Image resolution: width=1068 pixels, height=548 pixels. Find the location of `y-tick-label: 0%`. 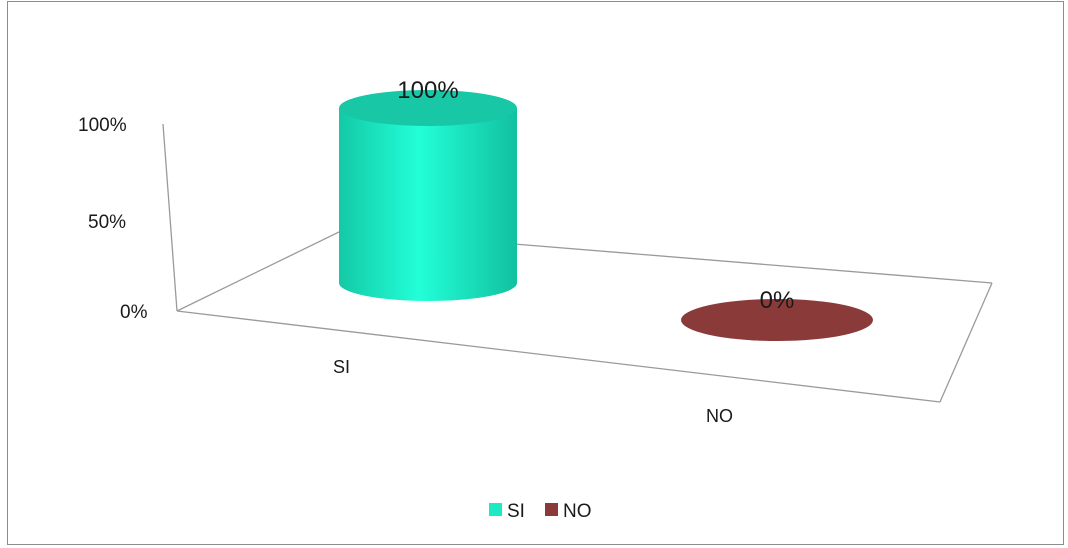

y-tick-label: 0% is located at coordinates (134, 312).